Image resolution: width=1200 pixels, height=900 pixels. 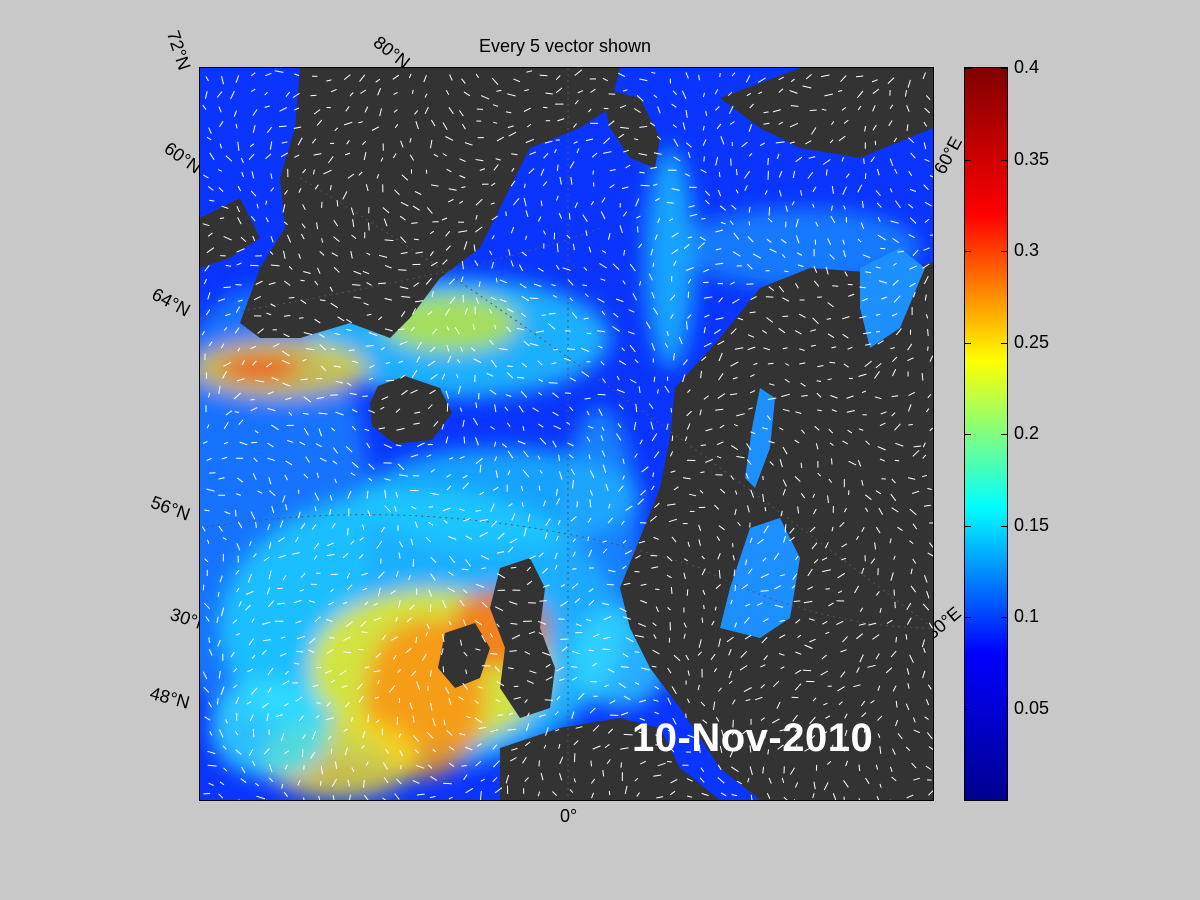 What do you see at coordinates (1004, 251) in the screenshot?
I see `colorbar-tick-mark` at bounding box center [1004, 251].